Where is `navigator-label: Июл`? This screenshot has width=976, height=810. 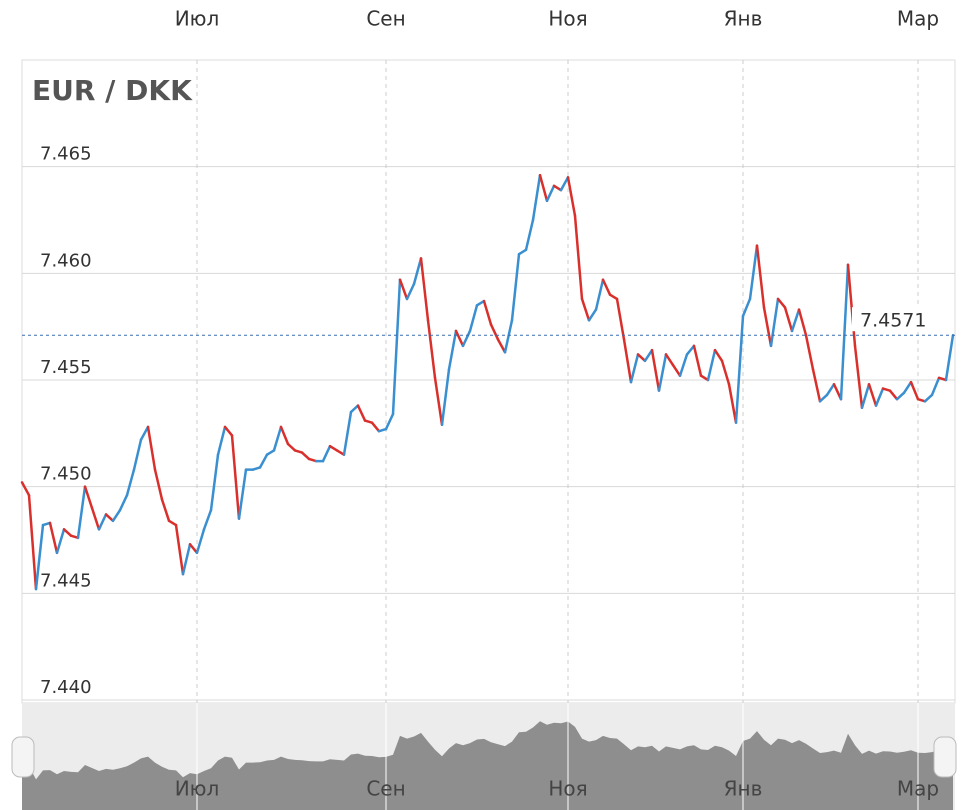
navigator-label: Июл is located at coordinates (197, 789).